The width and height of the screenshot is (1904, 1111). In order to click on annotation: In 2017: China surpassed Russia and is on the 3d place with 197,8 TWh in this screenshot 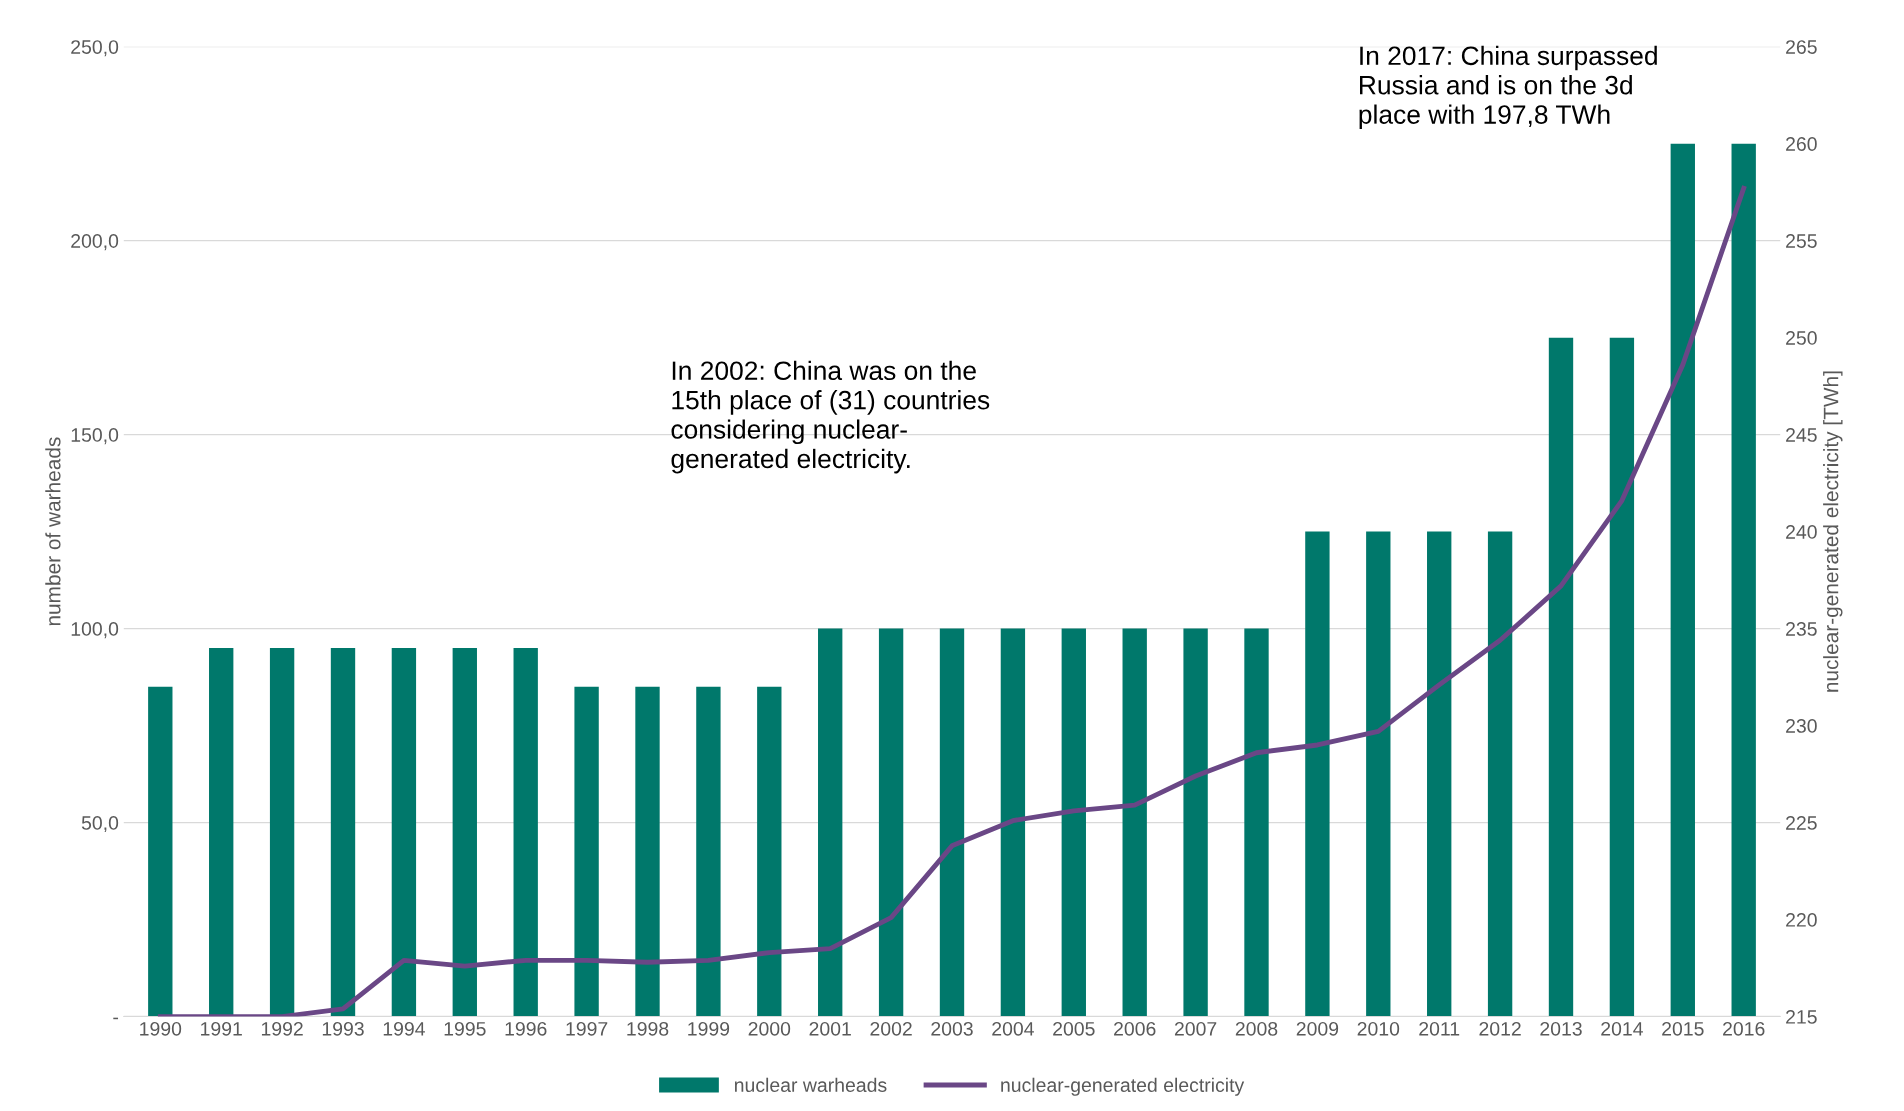, I will do `click(1508, 87)`.